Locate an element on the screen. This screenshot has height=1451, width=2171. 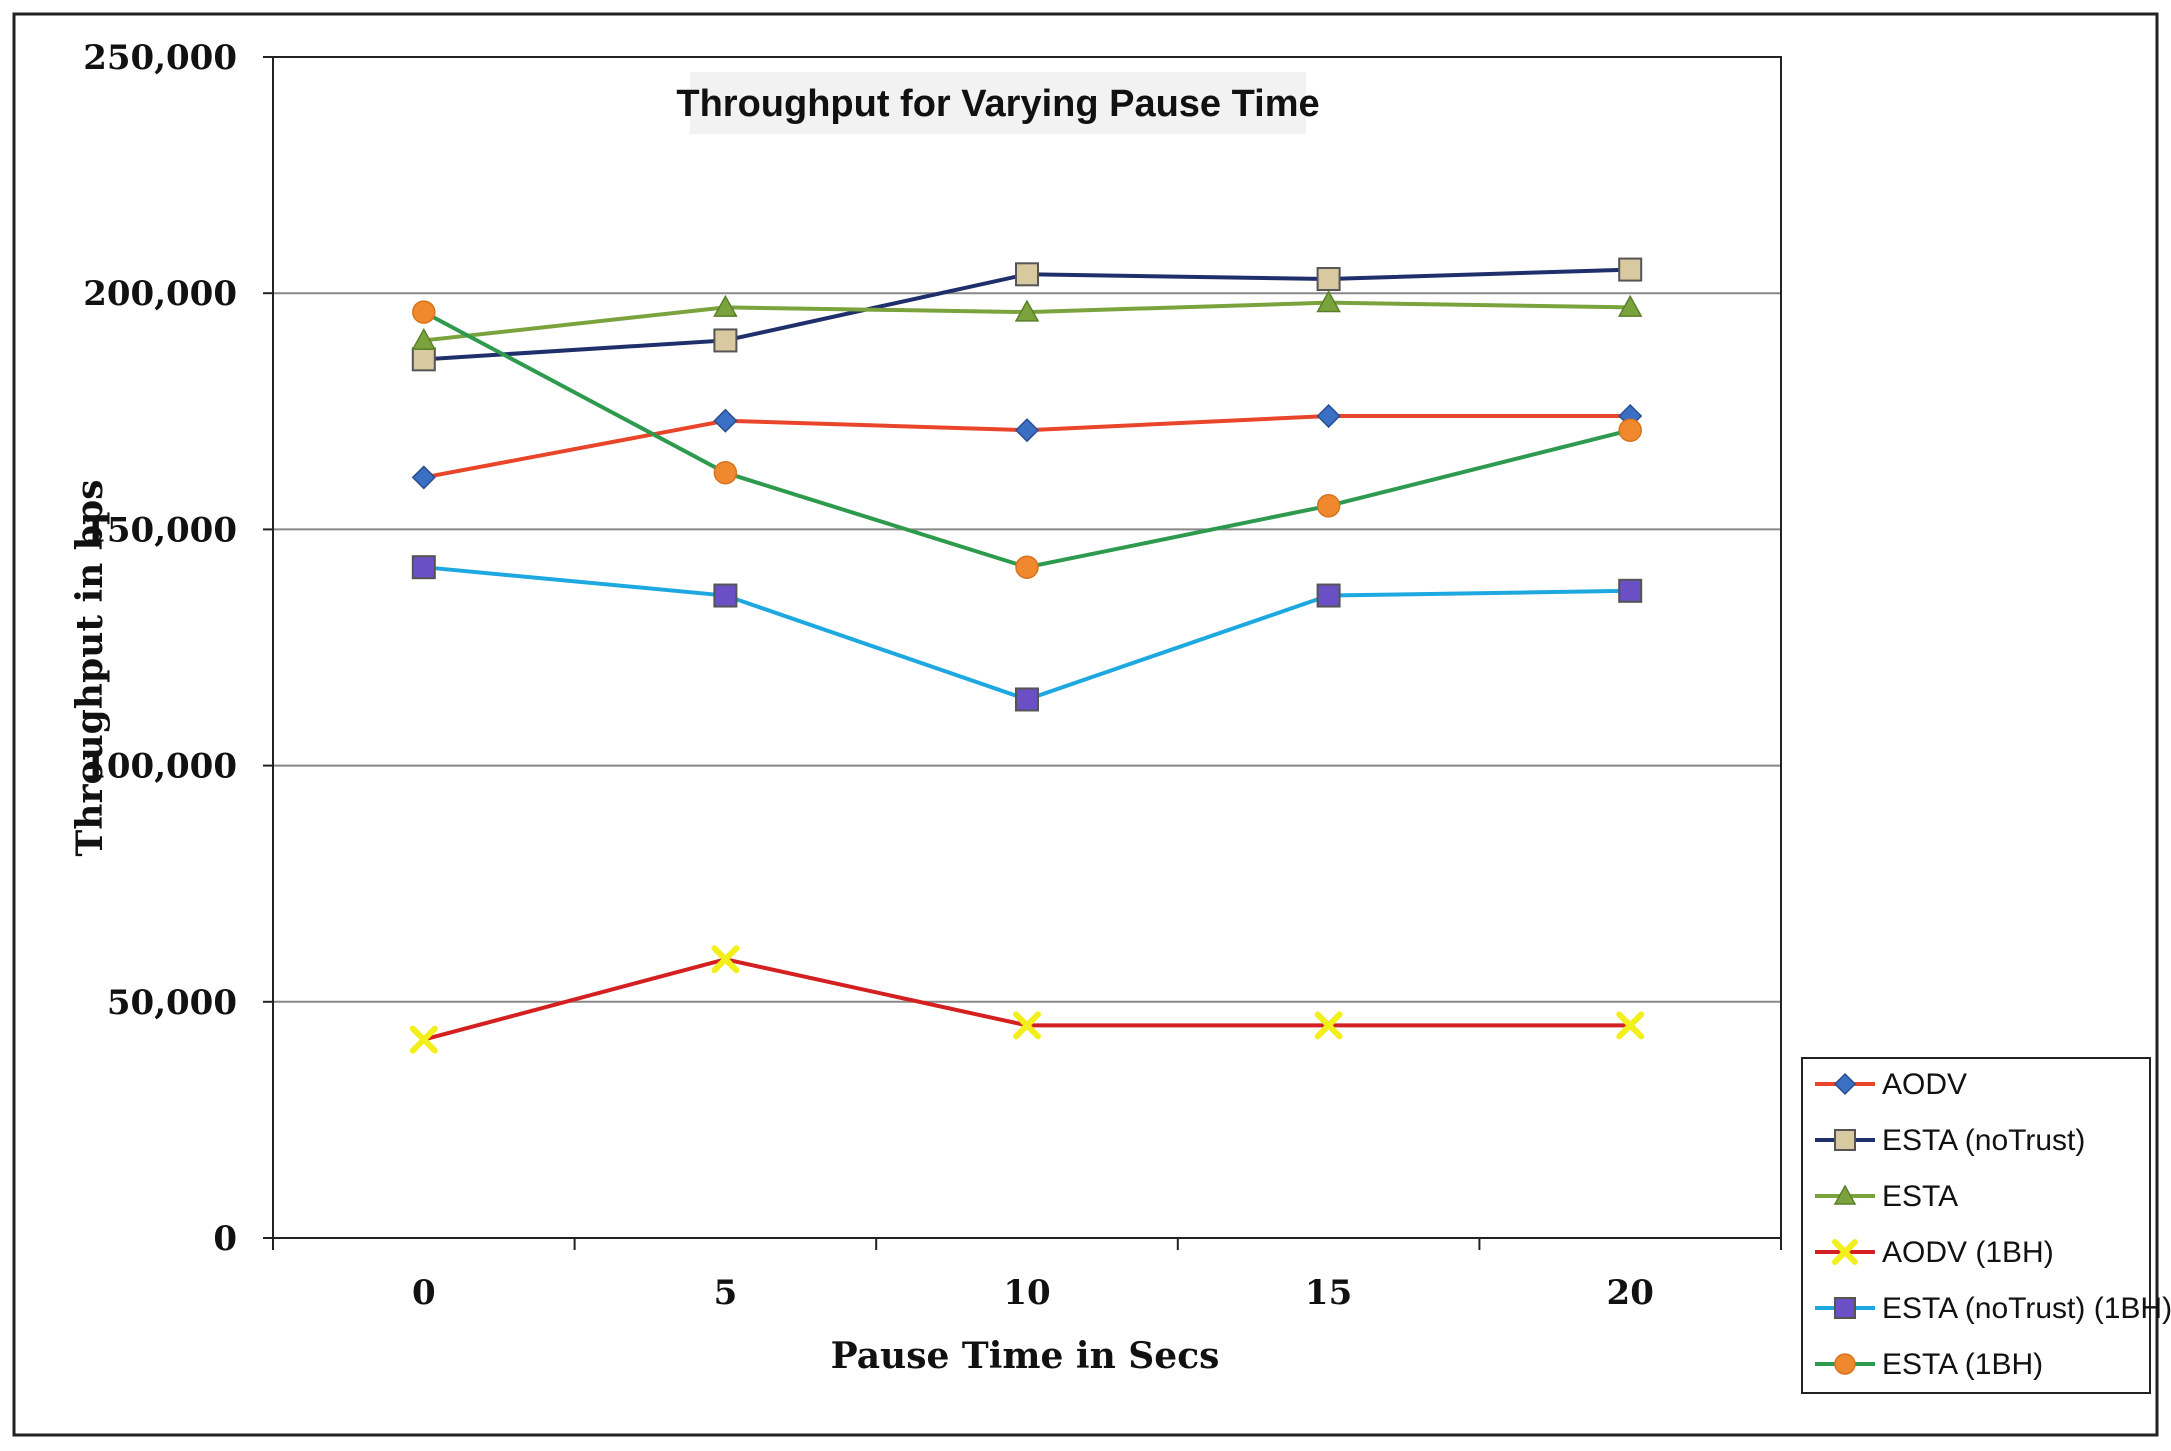
chart-title: Throughput for Varying Pause Time is located at coordinates (997, 104).